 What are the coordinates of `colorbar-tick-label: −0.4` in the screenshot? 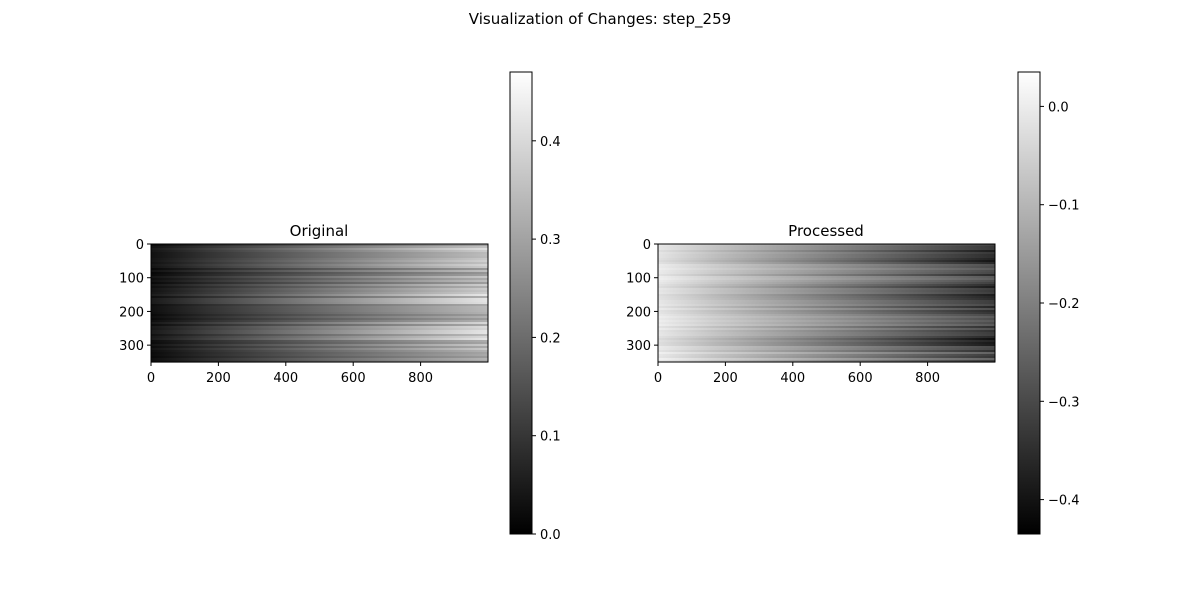 It's located at (1064, 501).